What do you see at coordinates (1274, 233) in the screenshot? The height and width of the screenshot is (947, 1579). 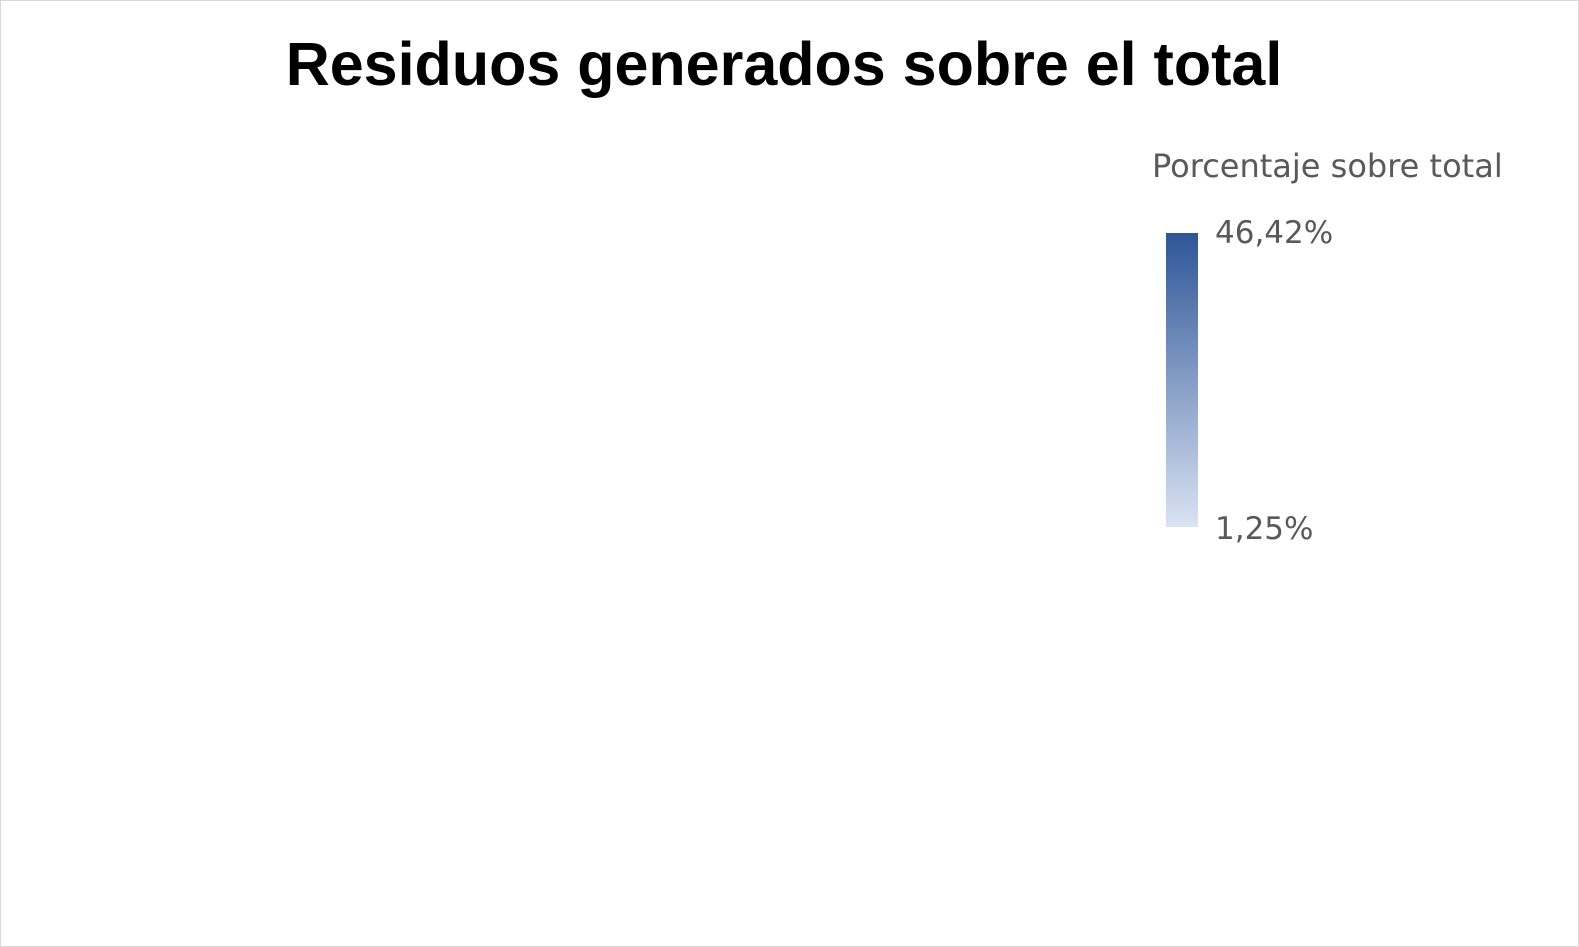 I see `legend-max-label: 46,42%` at bounding box center [1274, 233].